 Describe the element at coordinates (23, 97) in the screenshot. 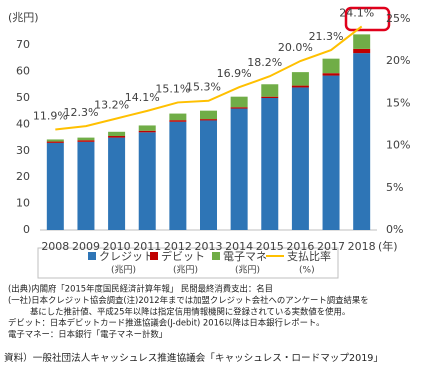

I see `y-tick-label: 50` at that location.